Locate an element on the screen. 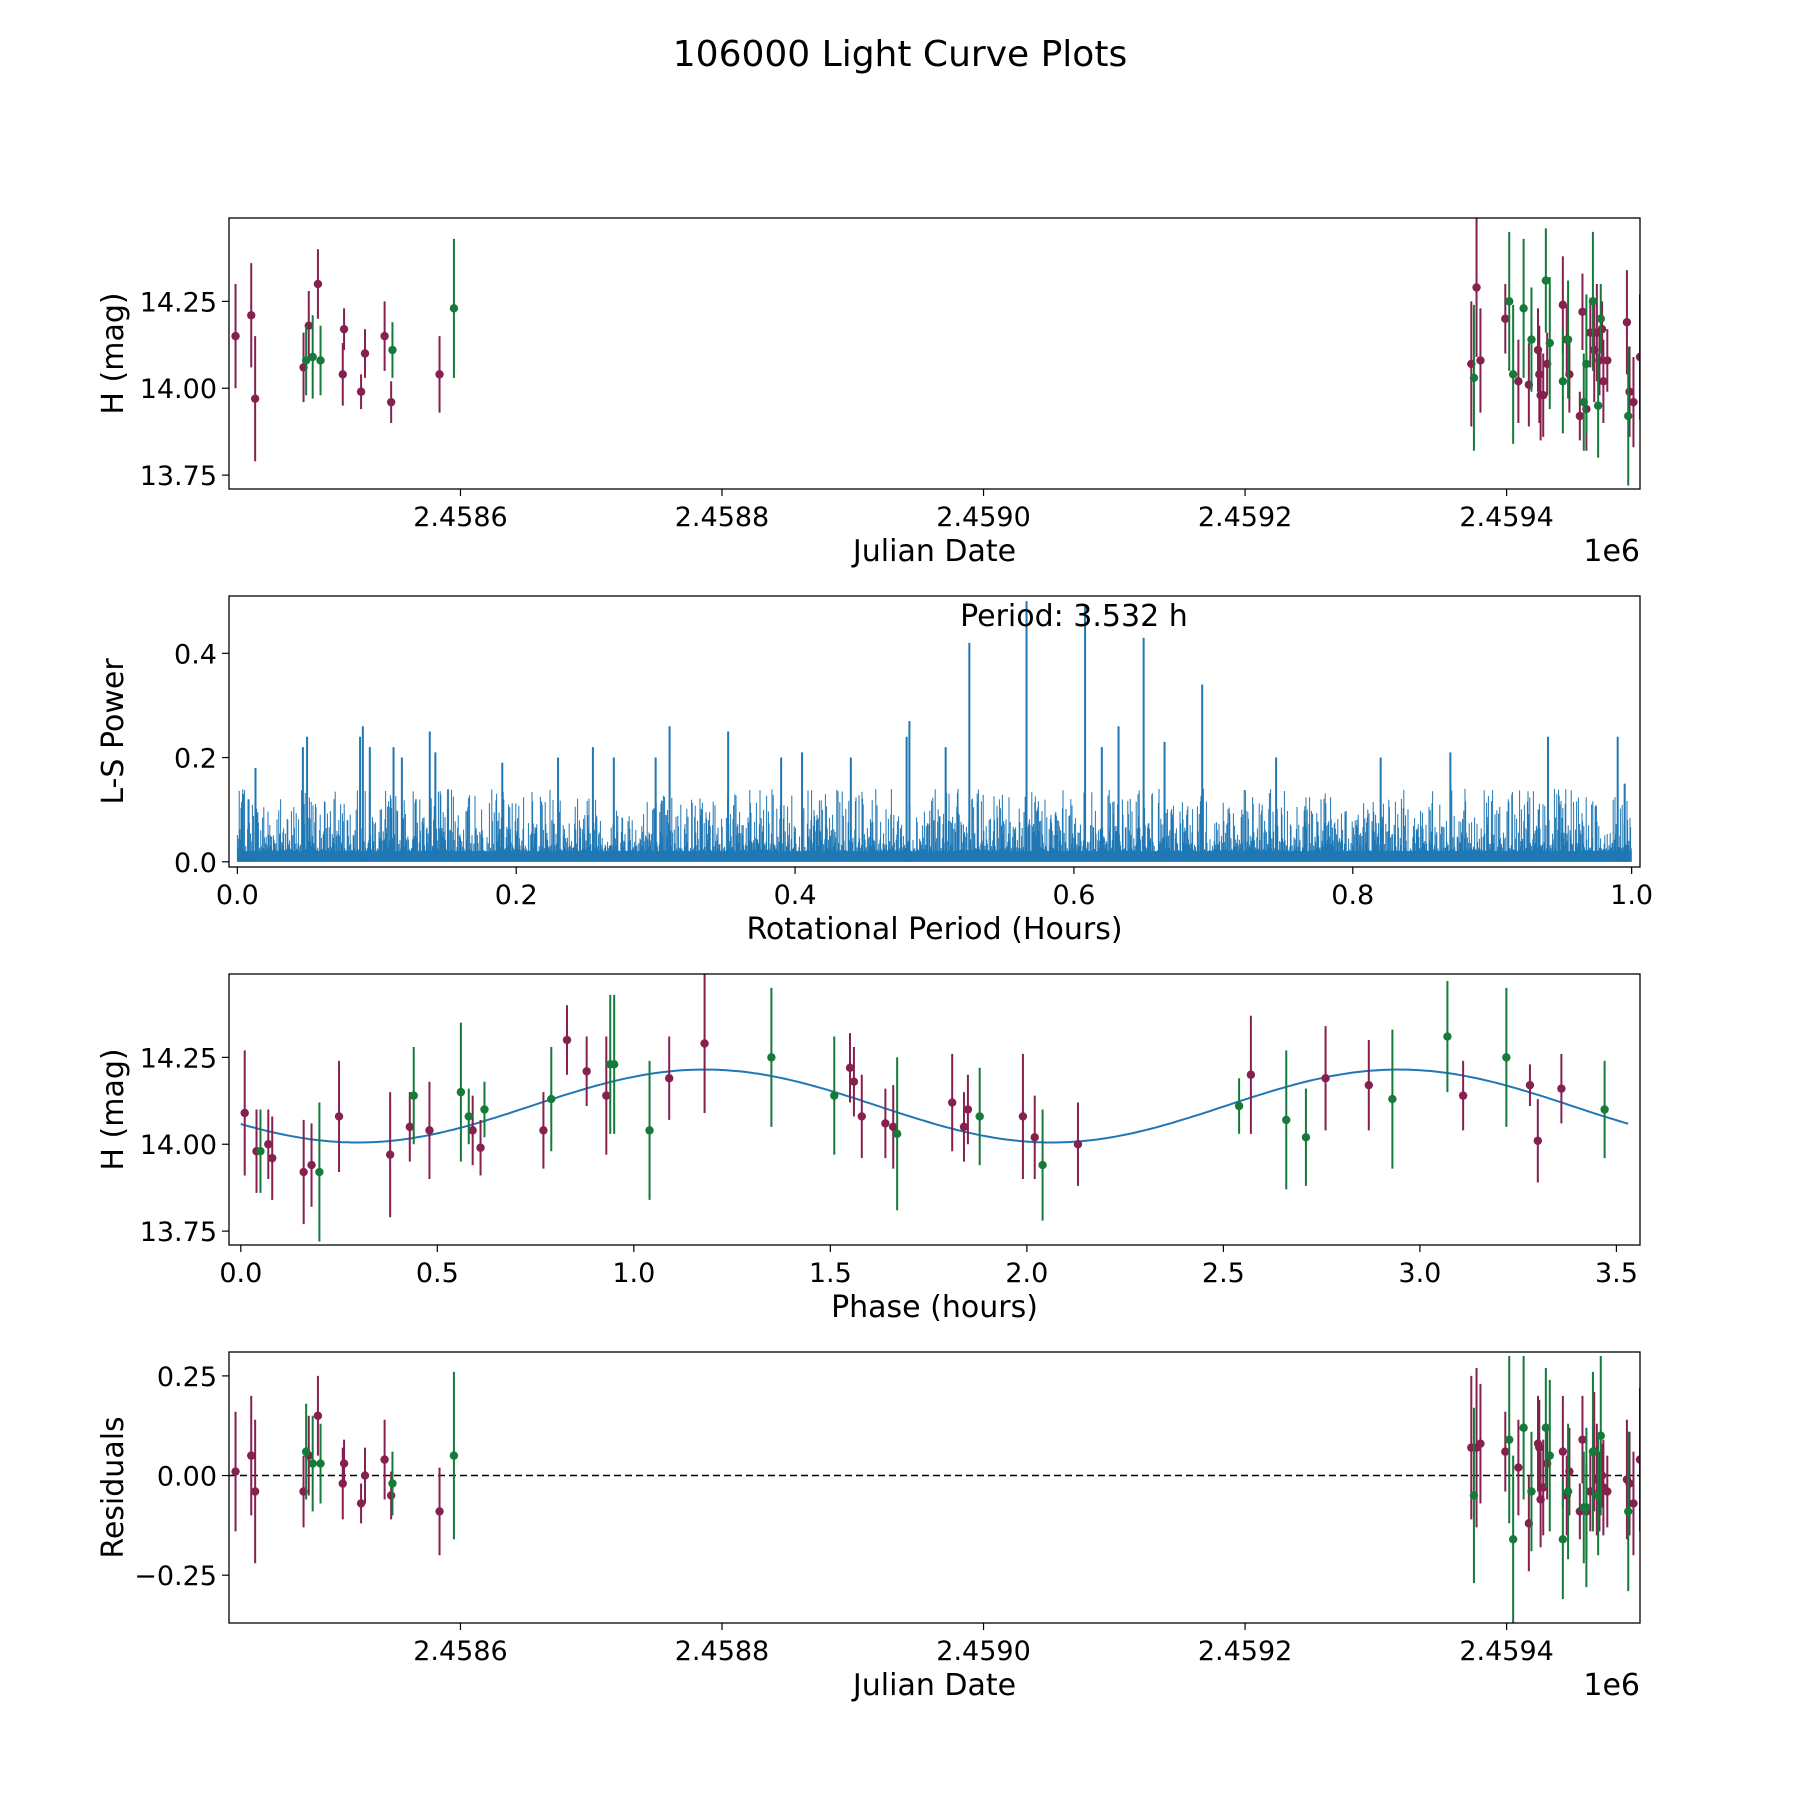 This screenshot has height=1800, width=1800. x-tick-label: 0.2 is located at coordinates (516, 895).